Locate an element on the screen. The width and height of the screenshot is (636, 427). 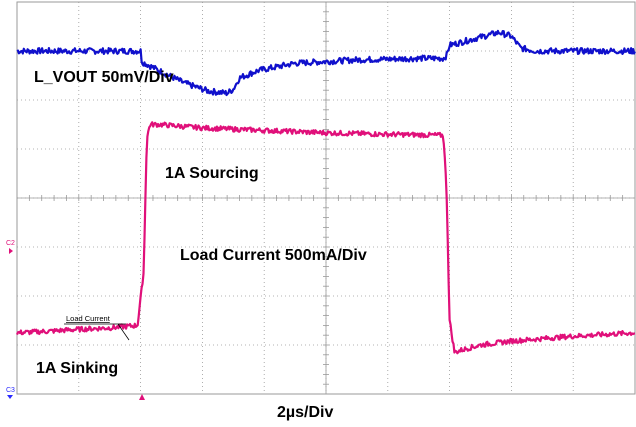
load-current-legend-text: Load Current is located at coordinates (88, 318).